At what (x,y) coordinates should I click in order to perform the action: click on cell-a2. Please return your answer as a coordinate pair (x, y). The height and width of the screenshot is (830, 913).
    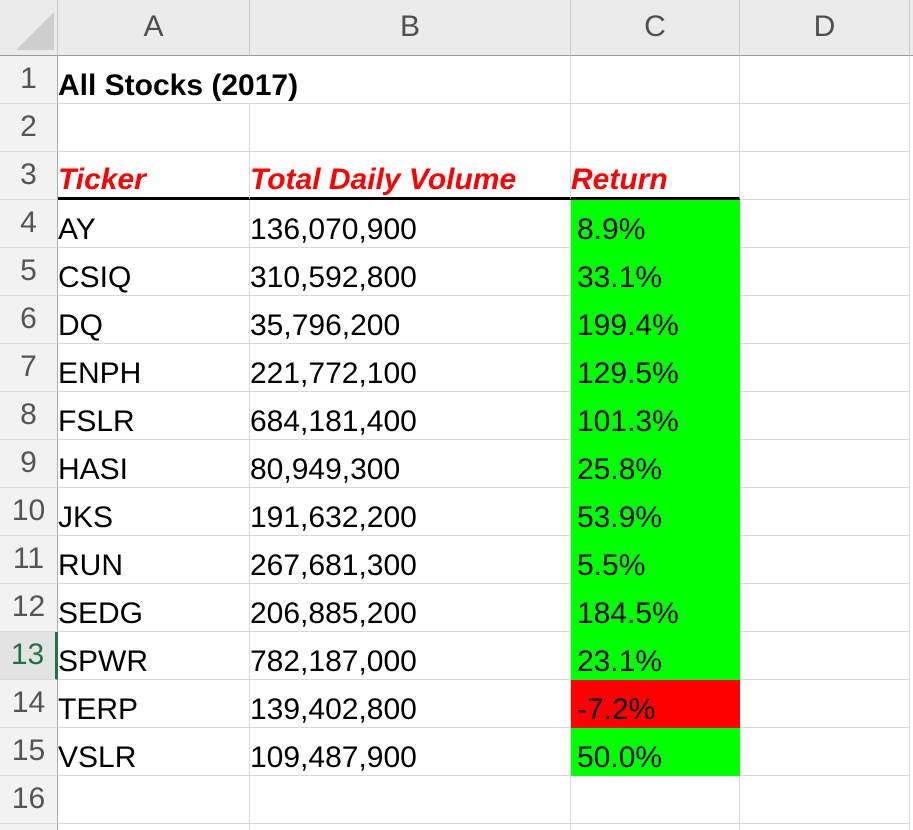
    Looking at the image, I should click on (154, 128).